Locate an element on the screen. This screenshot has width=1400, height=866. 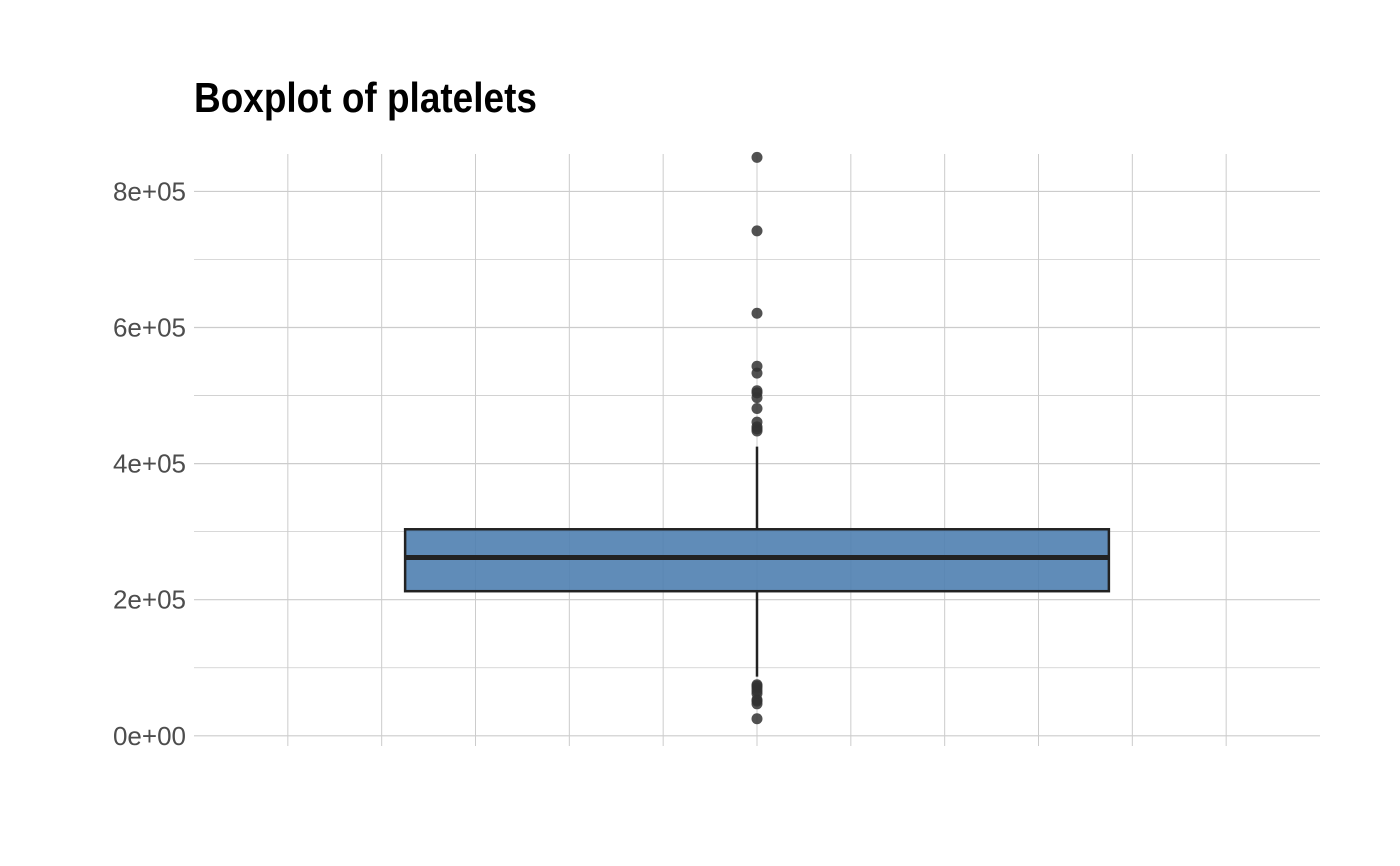
chart-title: Boxplot of platelets is located at coordinates (365, 97).